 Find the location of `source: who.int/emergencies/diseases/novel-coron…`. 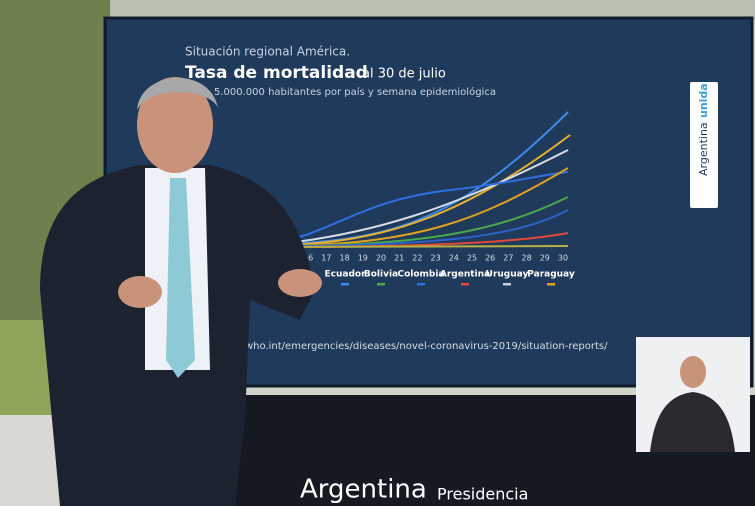

source: who.int/emergencies/diseases/novel-coron… is located at coordinates (426, 346).